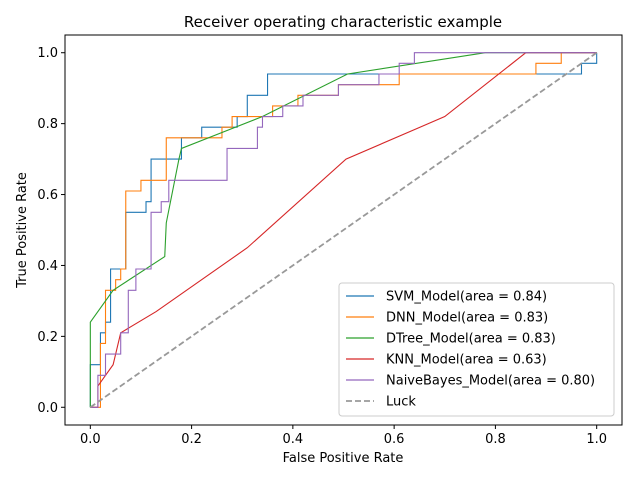  Describe the element at coordinates (466, 360) in the screenshot. I see `legend-label-knn-model: KNN_Model(area = 0.63)` at that location.